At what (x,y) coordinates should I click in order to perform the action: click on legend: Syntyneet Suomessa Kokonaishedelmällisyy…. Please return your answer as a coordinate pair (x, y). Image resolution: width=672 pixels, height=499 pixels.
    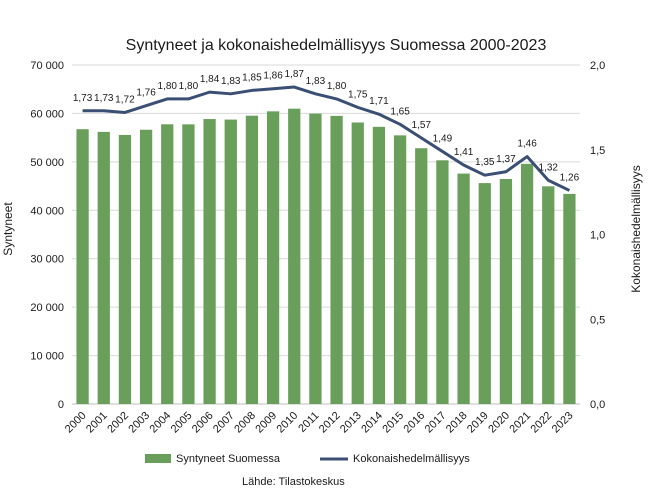
    Looking at the image, I should click on (307, 459).